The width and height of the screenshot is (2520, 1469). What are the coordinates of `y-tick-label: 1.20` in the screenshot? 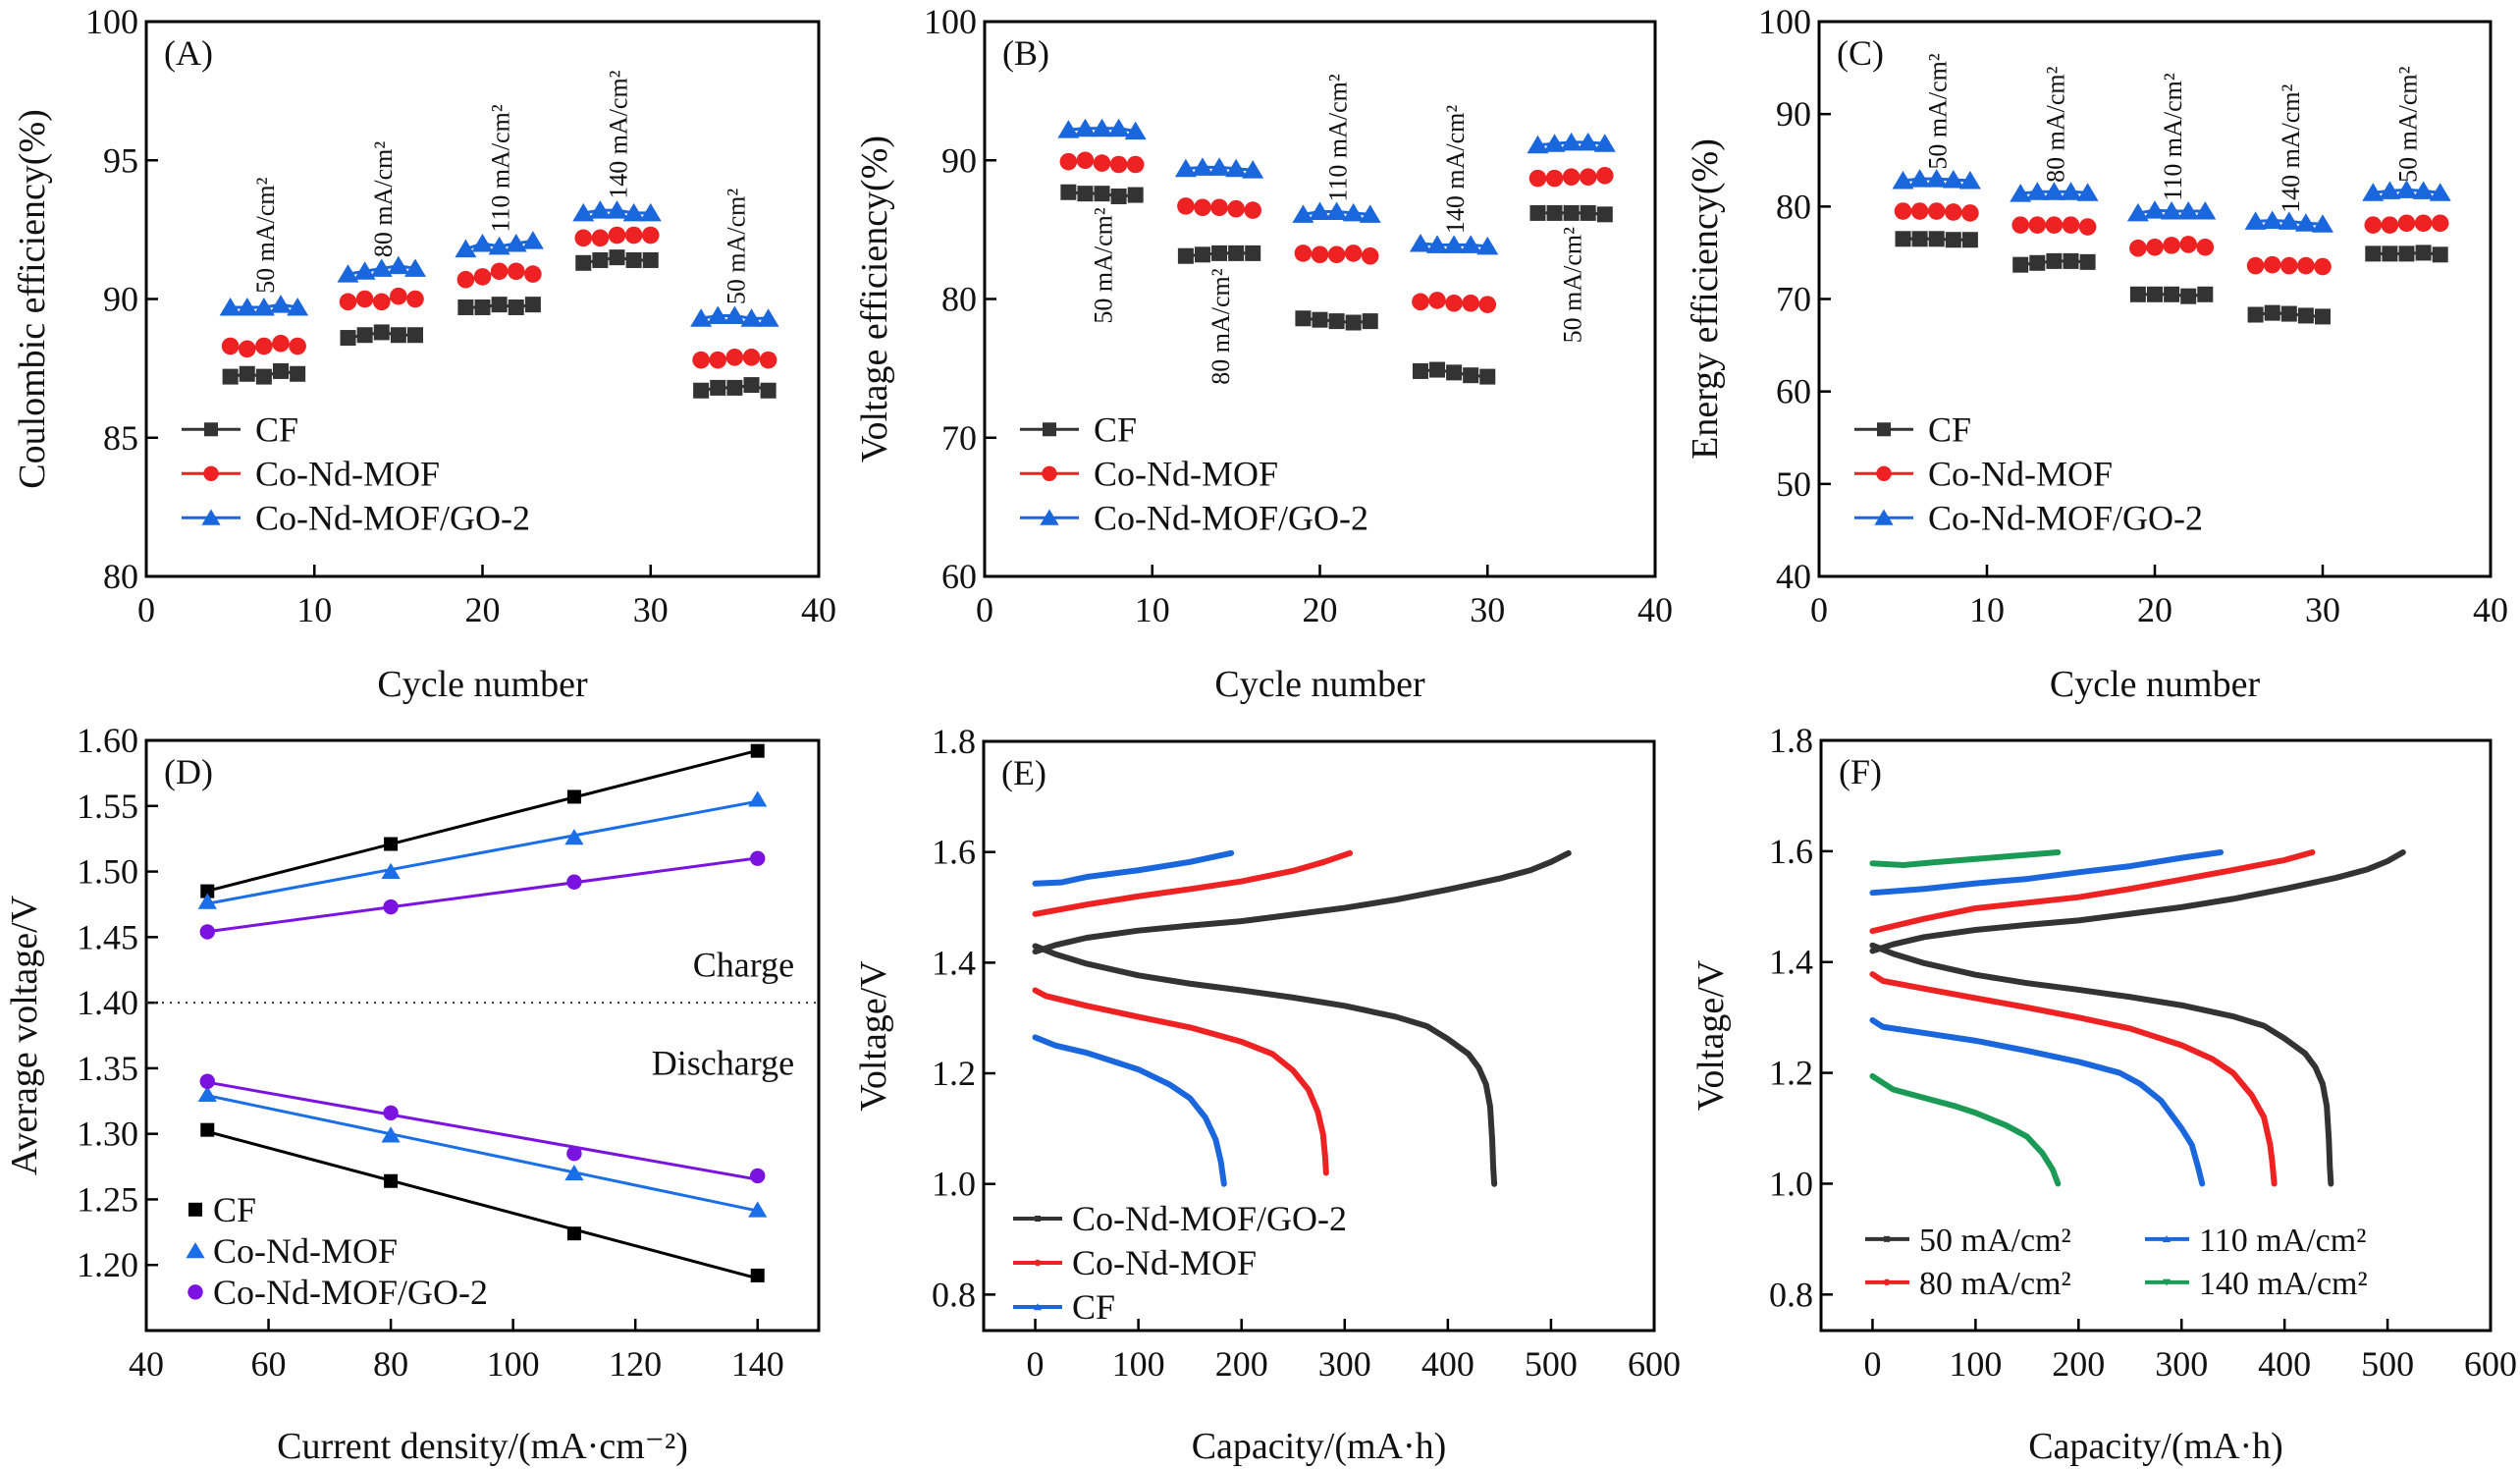 It's located at (107, 1264).